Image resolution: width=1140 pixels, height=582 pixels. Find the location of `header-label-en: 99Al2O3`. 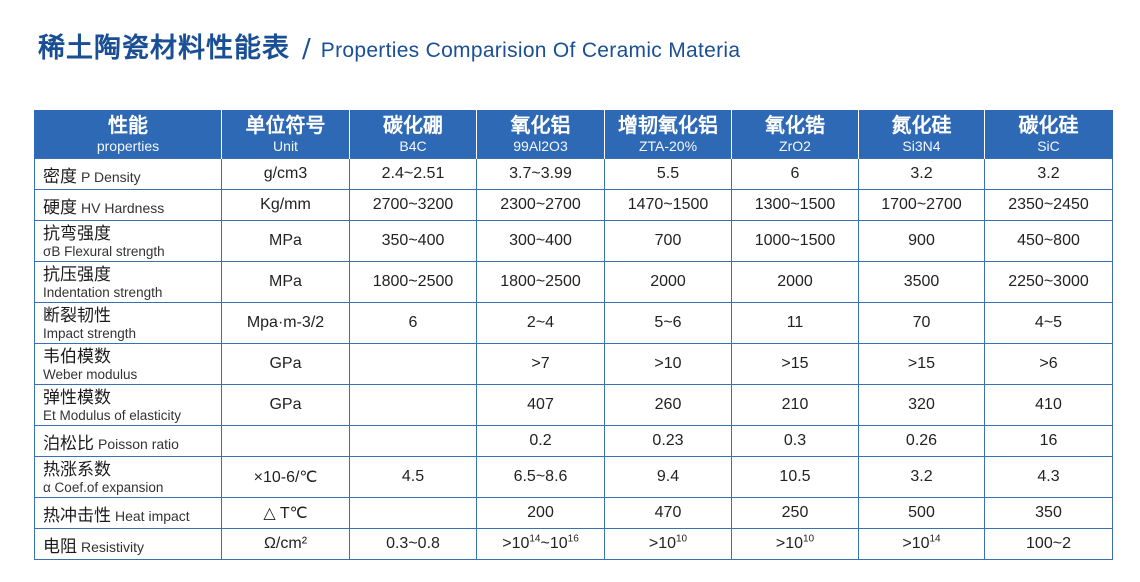

header-label-en: 99Al2O3 is located at coordinates (540, 146).